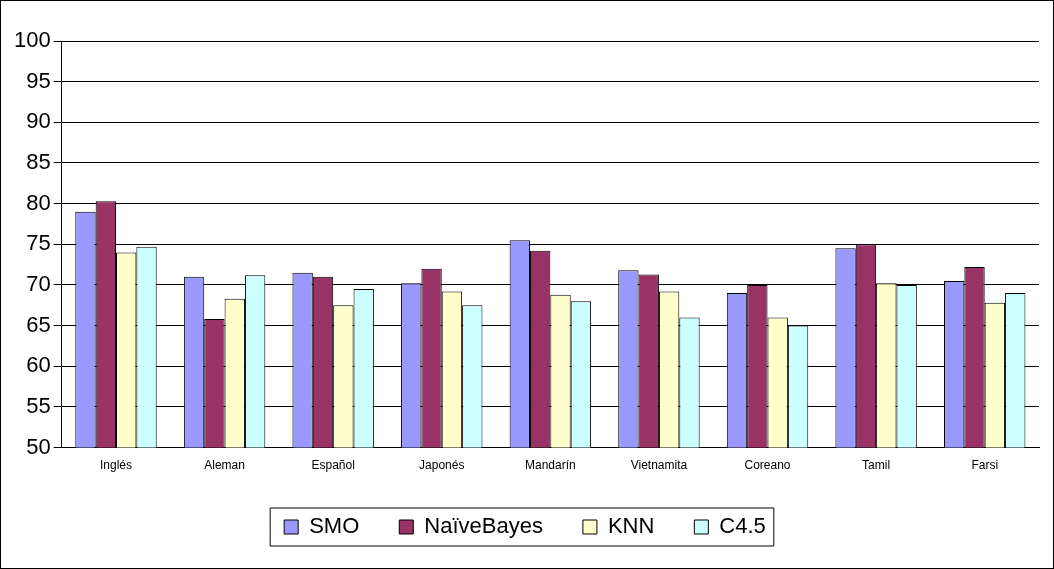 The image size is (1054, 569). Describe the element at coordinates (38, 80) in the screenshot. I see `y-tick-label: 95` at that location.